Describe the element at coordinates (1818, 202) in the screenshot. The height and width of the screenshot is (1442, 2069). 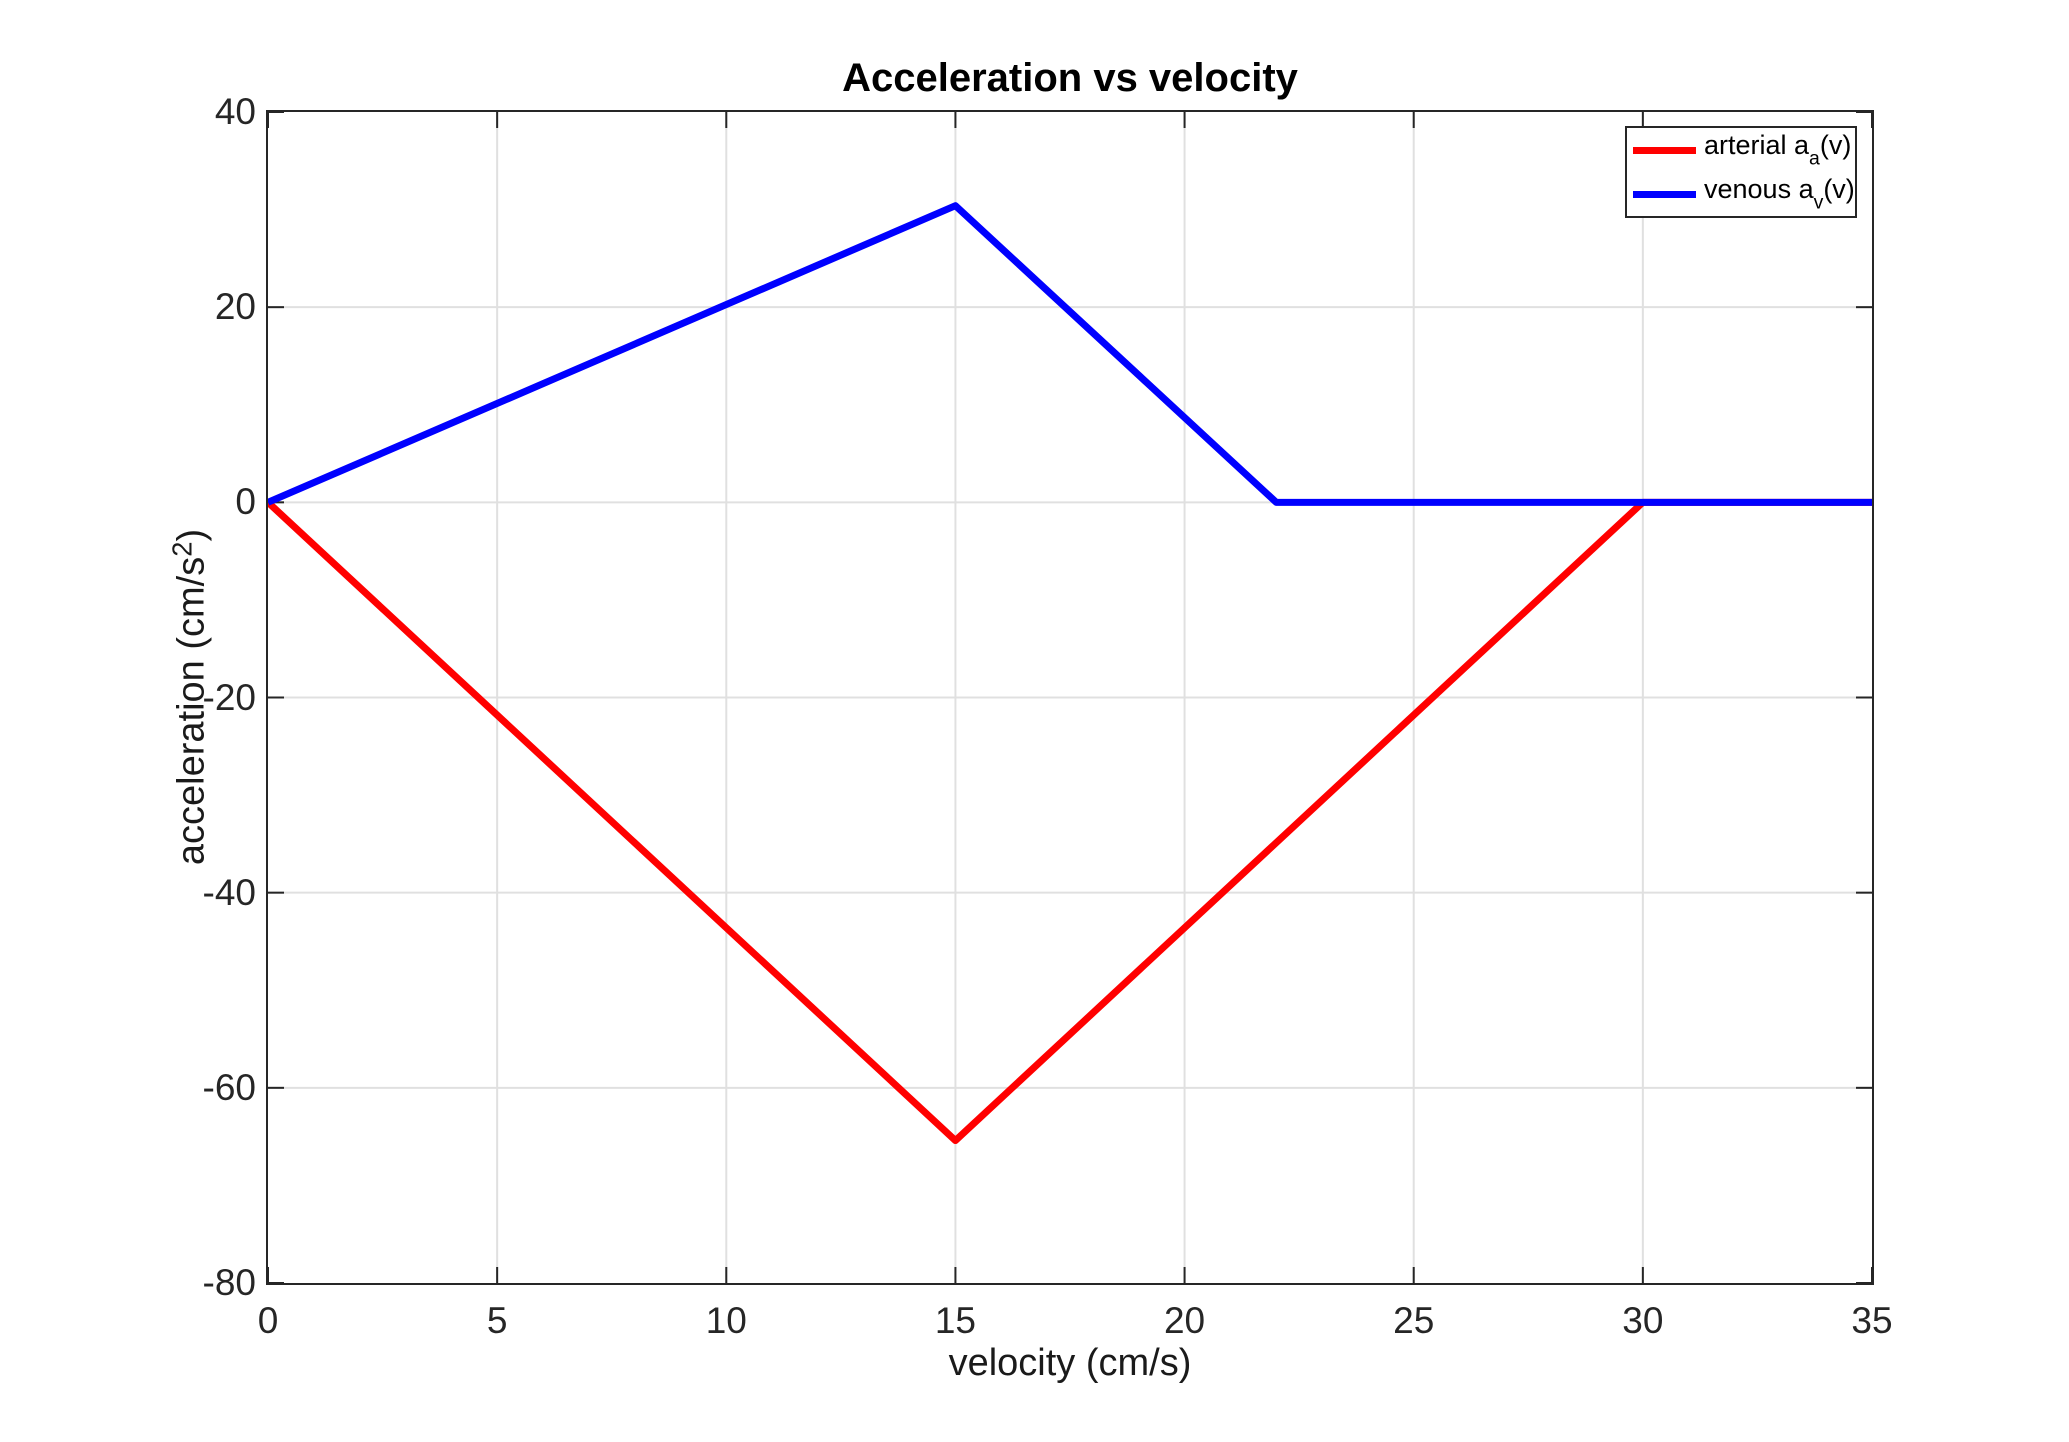
I see `legend-text-venous-subscript: v` at that location.